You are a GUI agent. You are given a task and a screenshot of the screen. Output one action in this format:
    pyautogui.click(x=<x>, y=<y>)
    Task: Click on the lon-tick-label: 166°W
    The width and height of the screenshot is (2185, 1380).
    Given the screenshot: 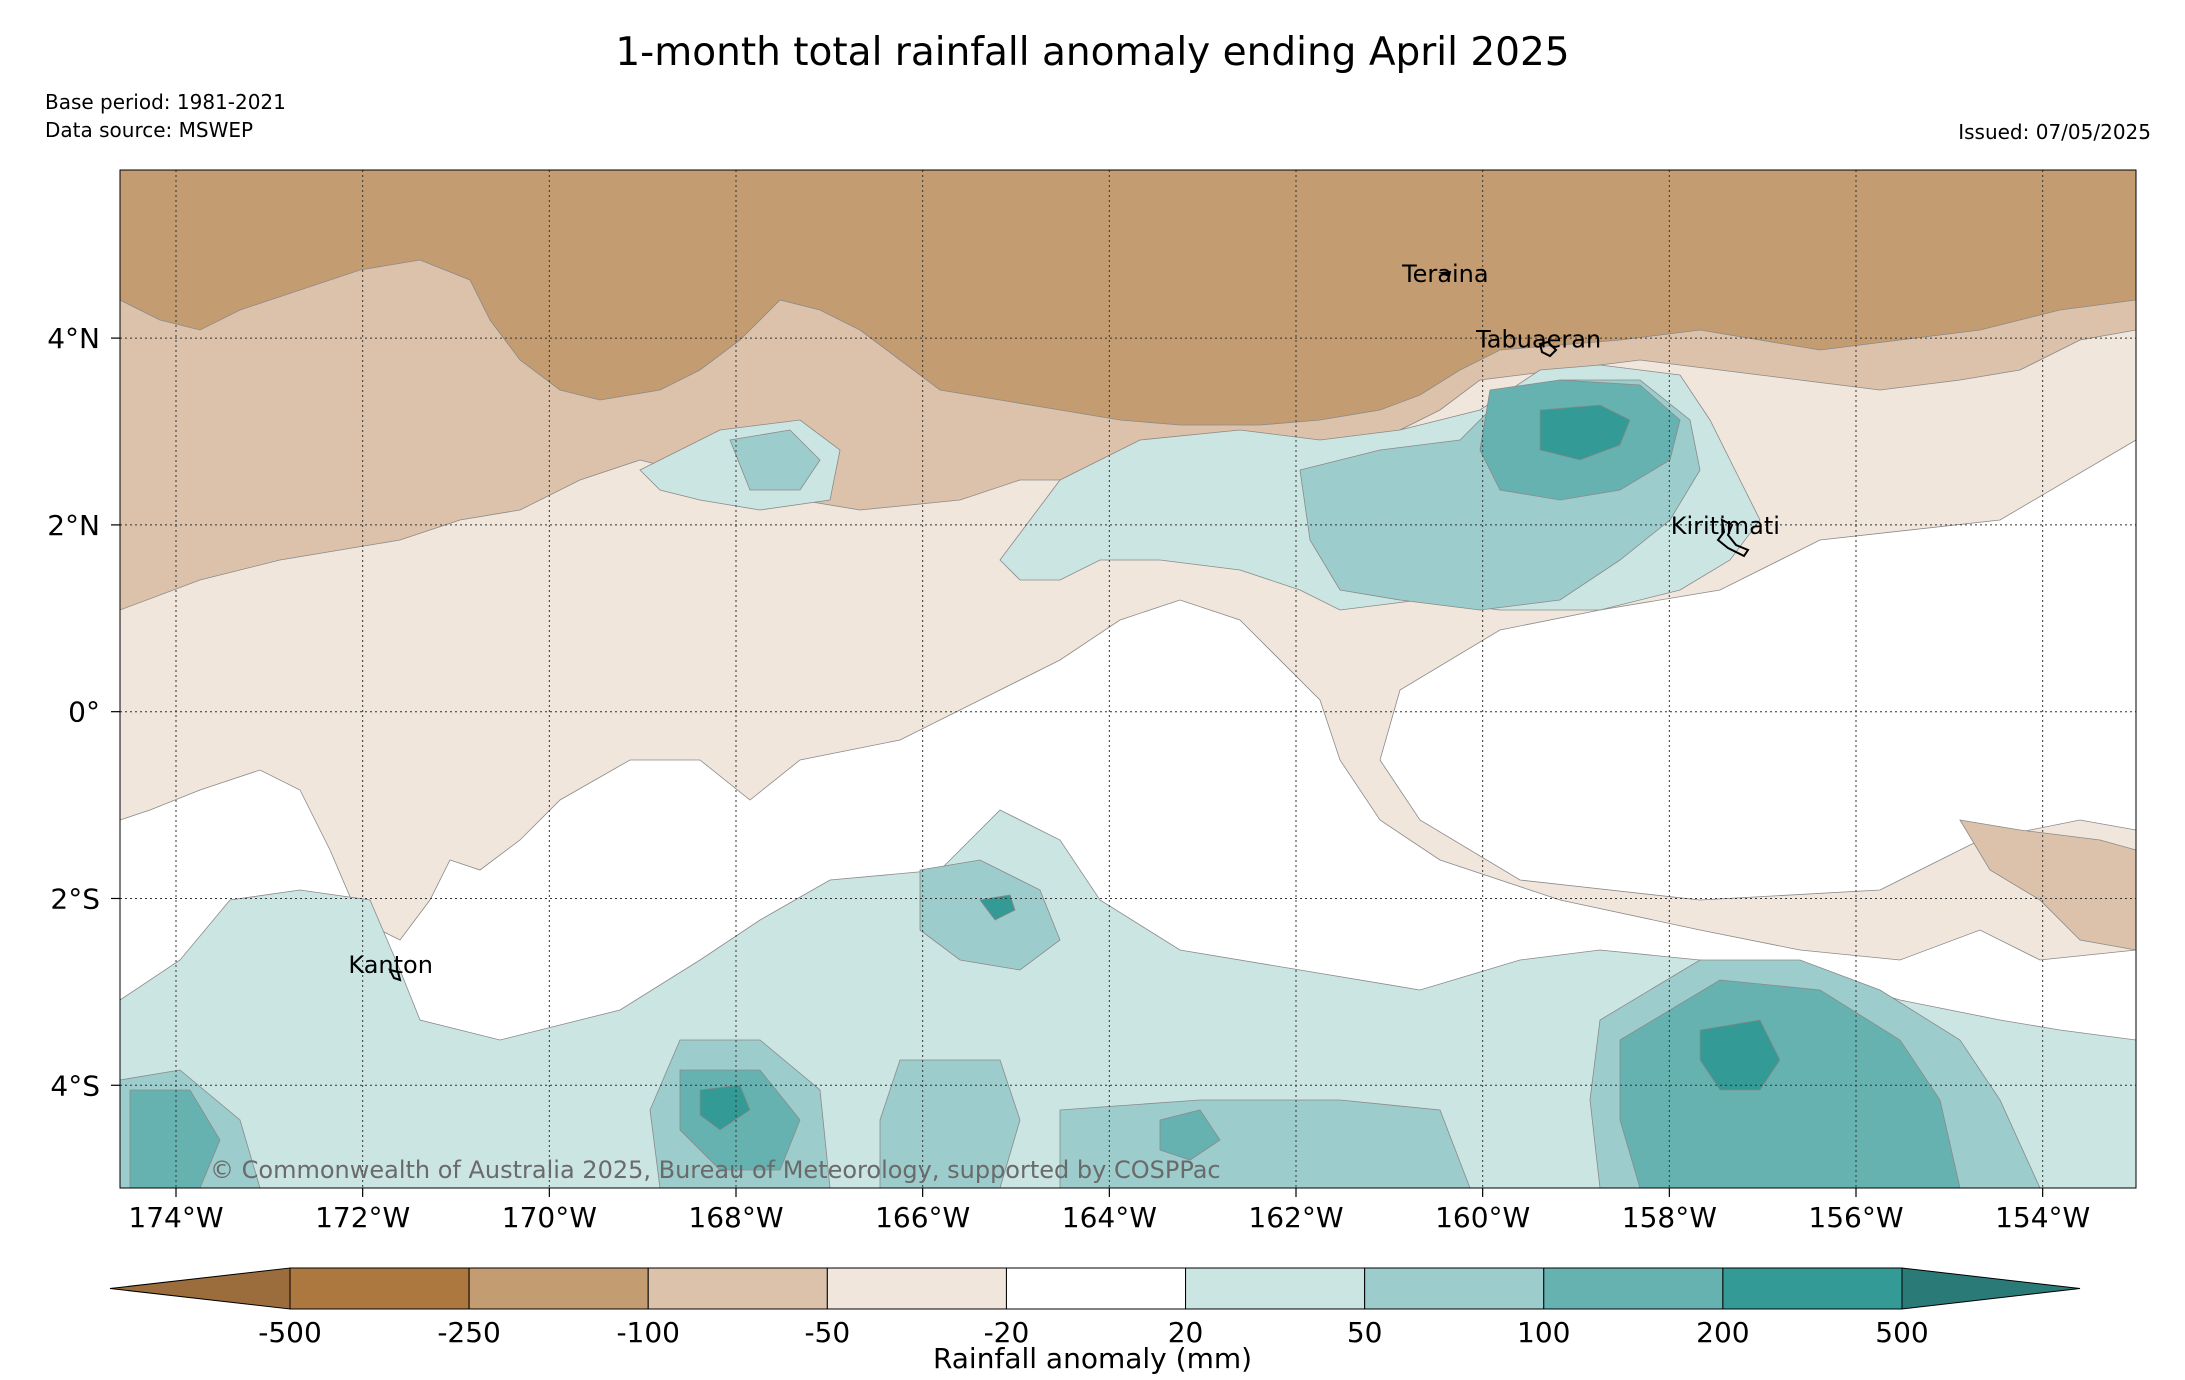 What is the action you would take?
    pyautogui.click(x=922, y=1217)
    